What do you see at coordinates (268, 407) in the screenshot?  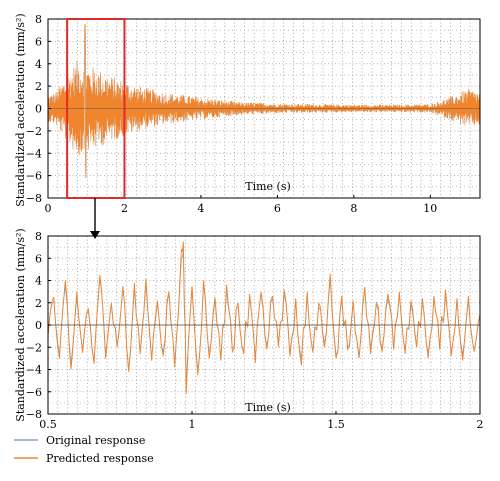 I see `bottom-chart-xlabel: Time (s)` at bounding box center [268, 407].